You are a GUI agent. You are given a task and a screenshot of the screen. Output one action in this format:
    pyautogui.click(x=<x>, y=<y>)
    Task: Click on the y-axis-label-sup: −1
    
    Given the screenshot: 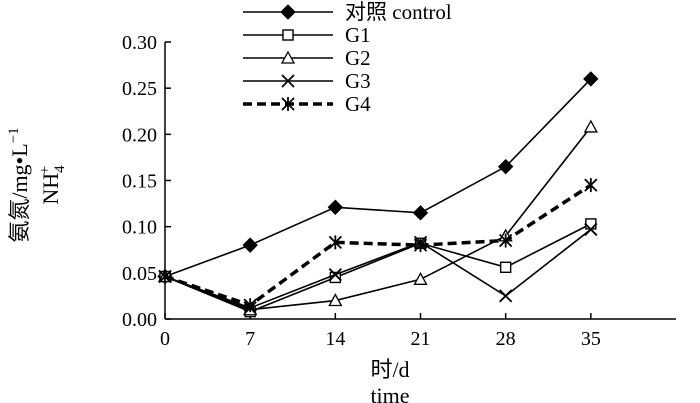 What is the action you would take?
    pyautogui.click(x=14, y=135)
    